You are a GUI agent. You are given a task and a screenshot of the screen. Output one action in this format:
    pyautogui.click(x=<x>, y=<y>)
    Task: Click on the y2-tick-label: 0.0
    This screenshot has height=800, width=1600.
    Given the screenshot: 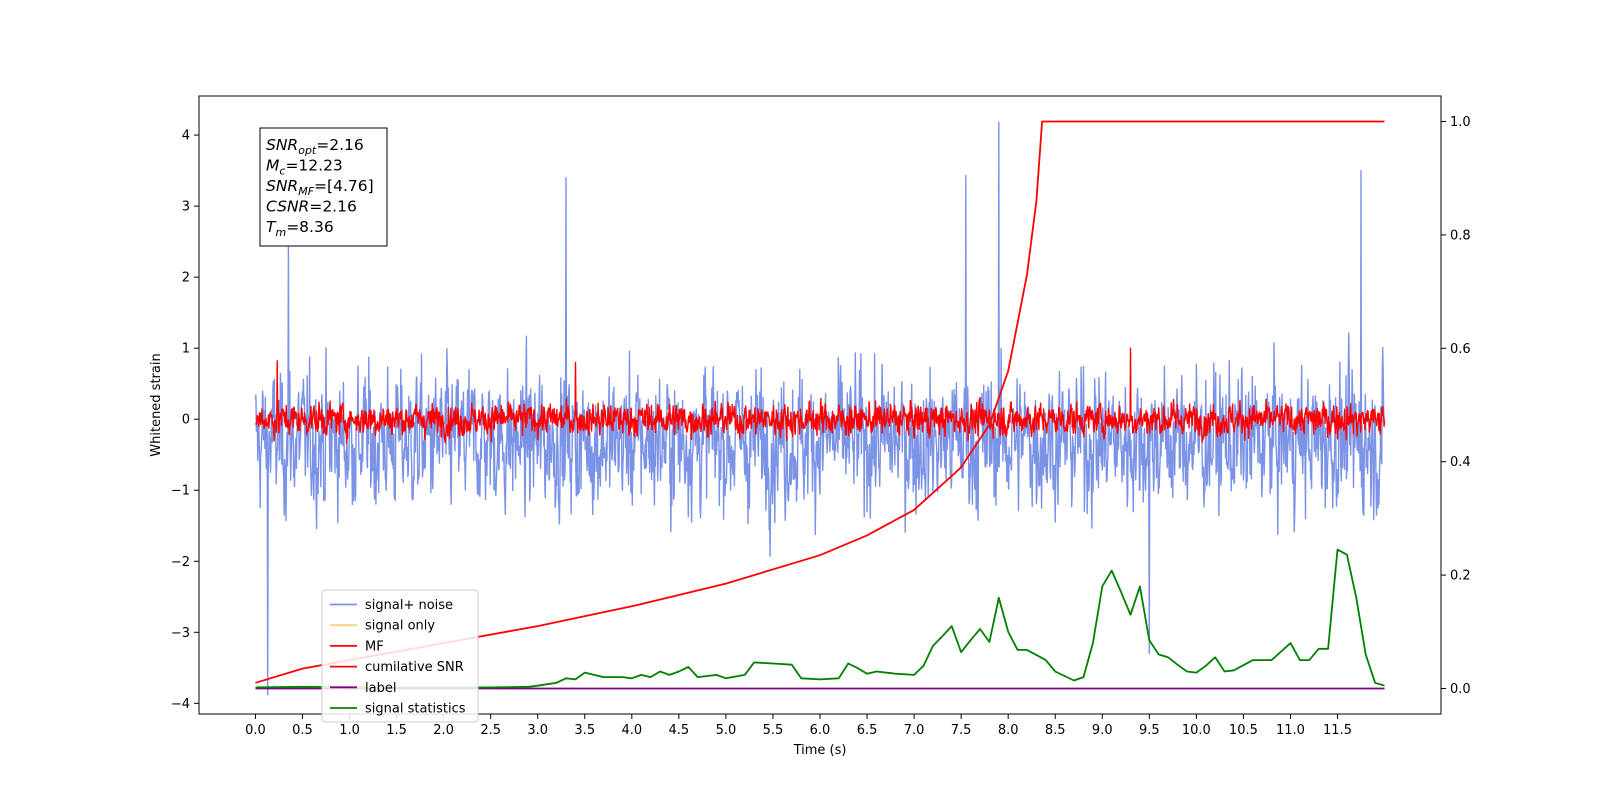 What is the action you would take?
    pyautogui.click(x=1460, y=689)
    